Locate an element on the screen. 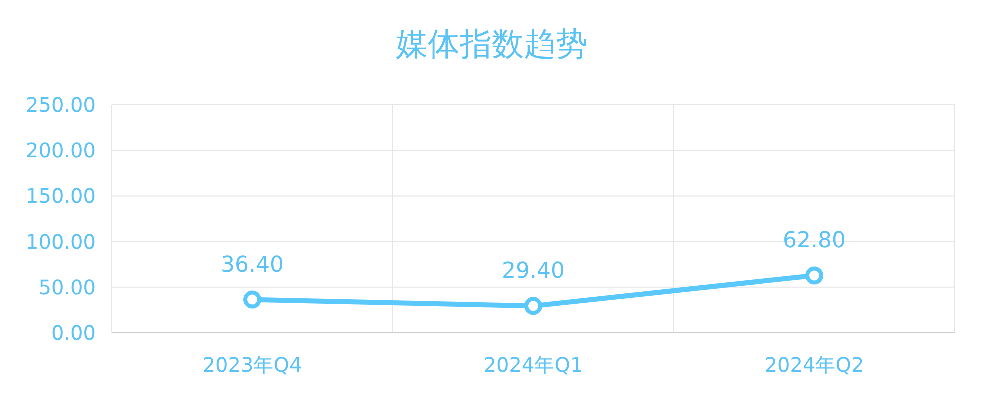 The image size is (985, 417). y-tick-label: 150.00 is located at coordinates (61, 196).